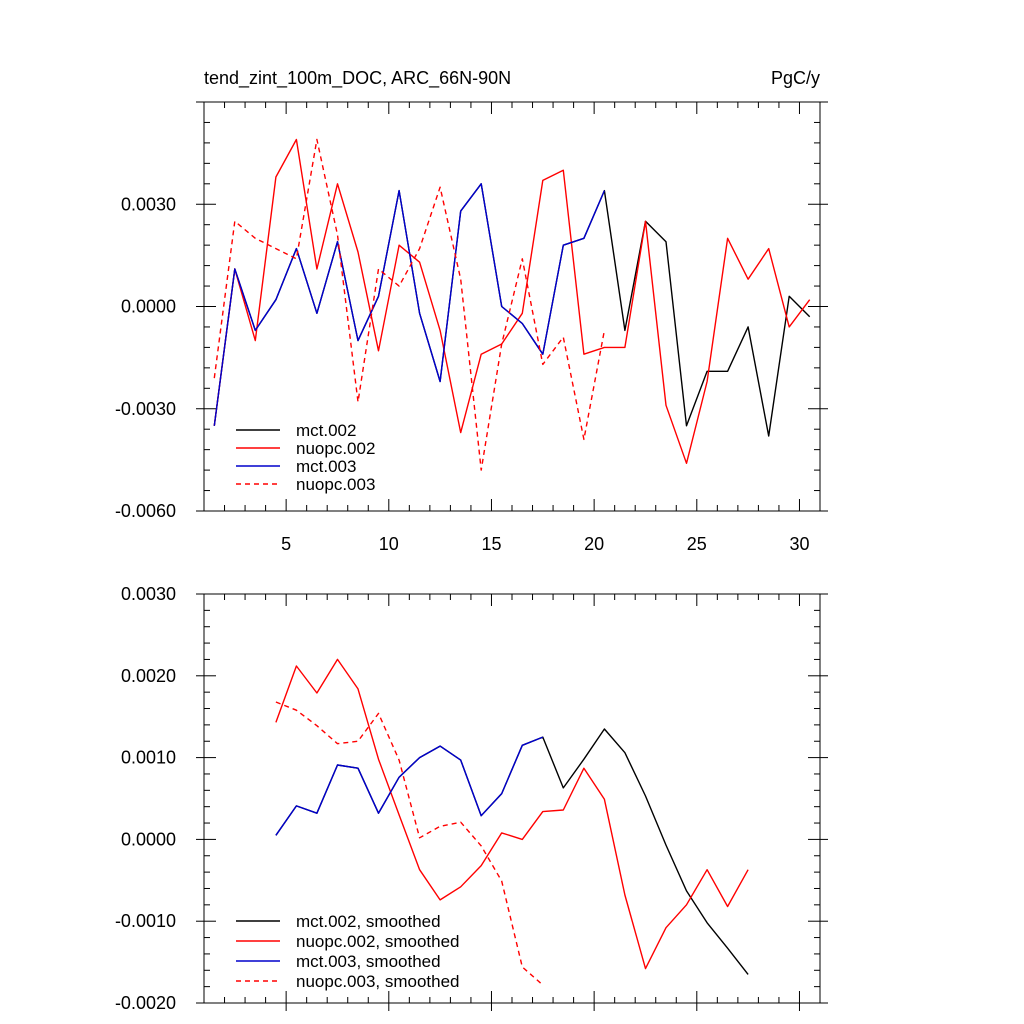 This screenshot has width=1024, height=1024. Describe the element at coordinates (378, 941) in the screenshot. I see `legend-label-nuopc-002-smoothed: nuopc.002, smoothed` at that location.